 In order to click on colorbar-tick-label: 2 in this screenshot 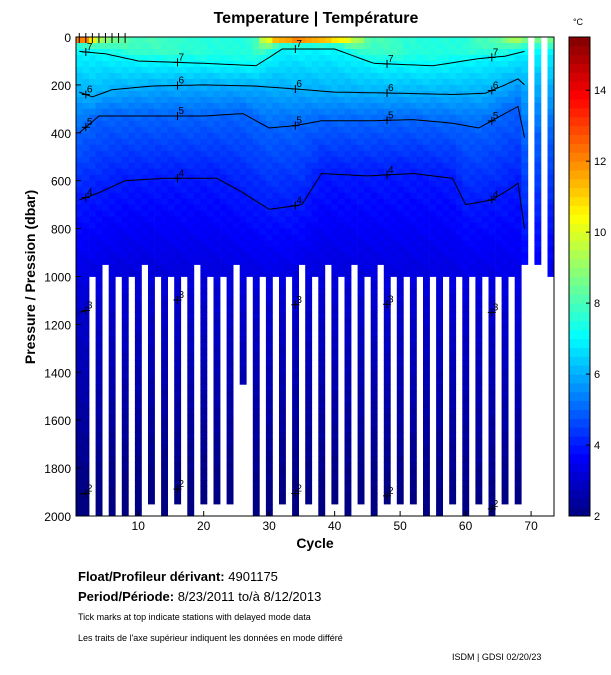, I will do `click(597, 517)`.